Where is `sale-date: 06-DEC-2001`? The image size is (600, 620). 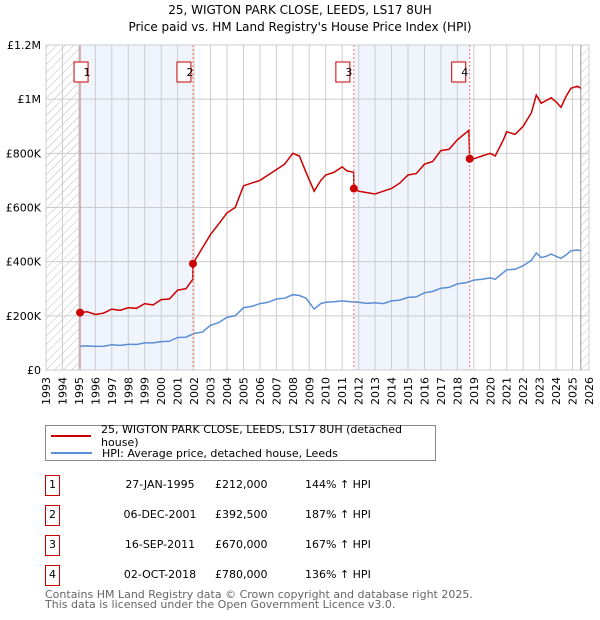 sale-date: 06-DEC-2001 is located at coordinates (160, 514).